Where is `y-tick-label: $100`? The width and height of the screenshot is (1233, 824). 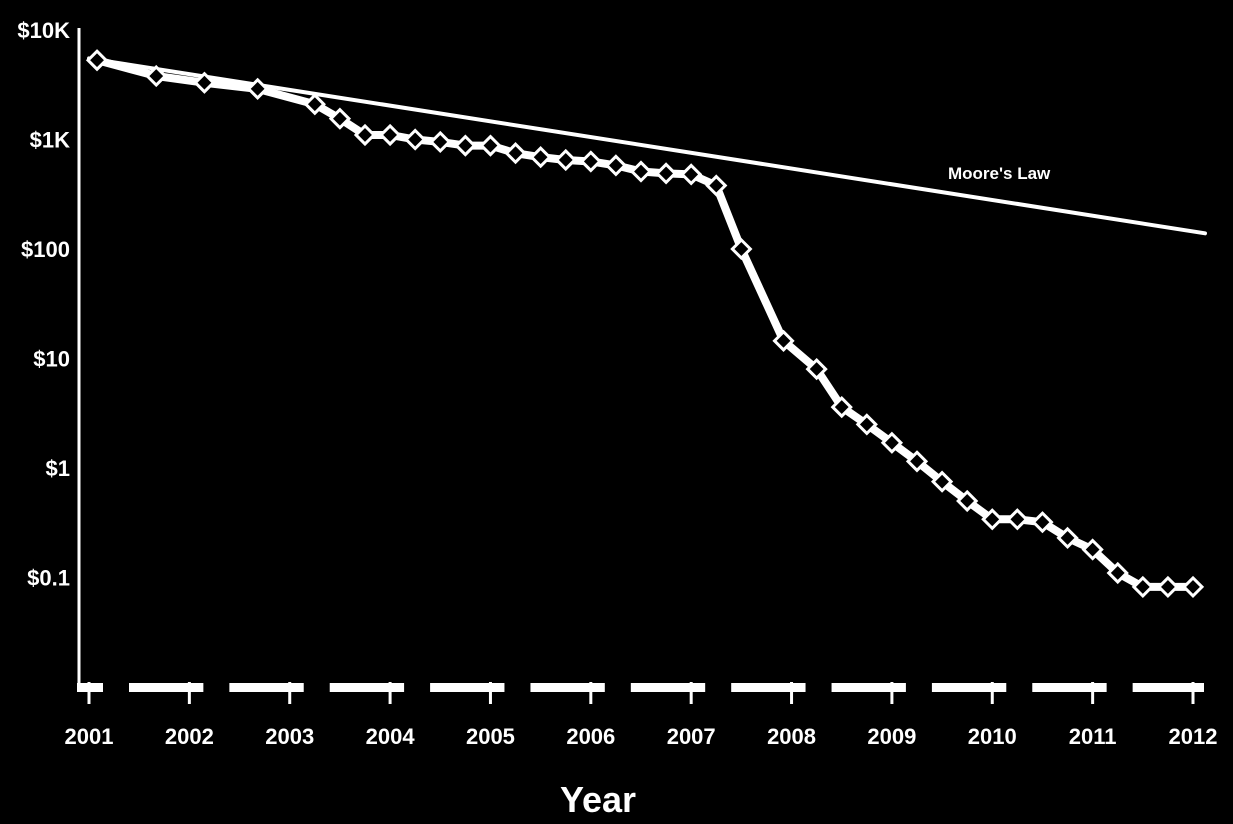
y-tick-label: $100 is located at coordinates (45, 249).